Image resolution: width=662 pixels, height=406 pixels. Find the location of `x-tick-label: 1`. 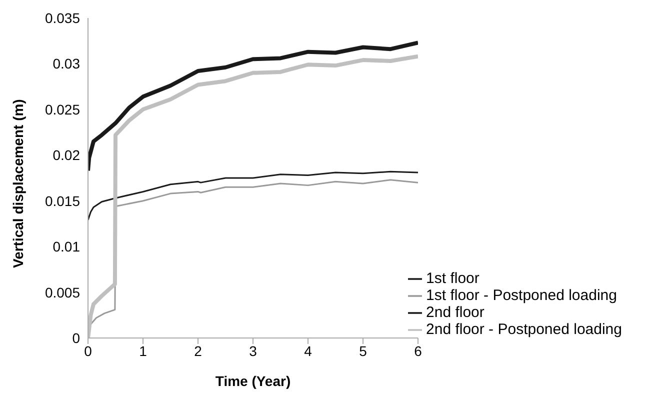

x-tick-label: 1 is located at coordinates (143, 350).